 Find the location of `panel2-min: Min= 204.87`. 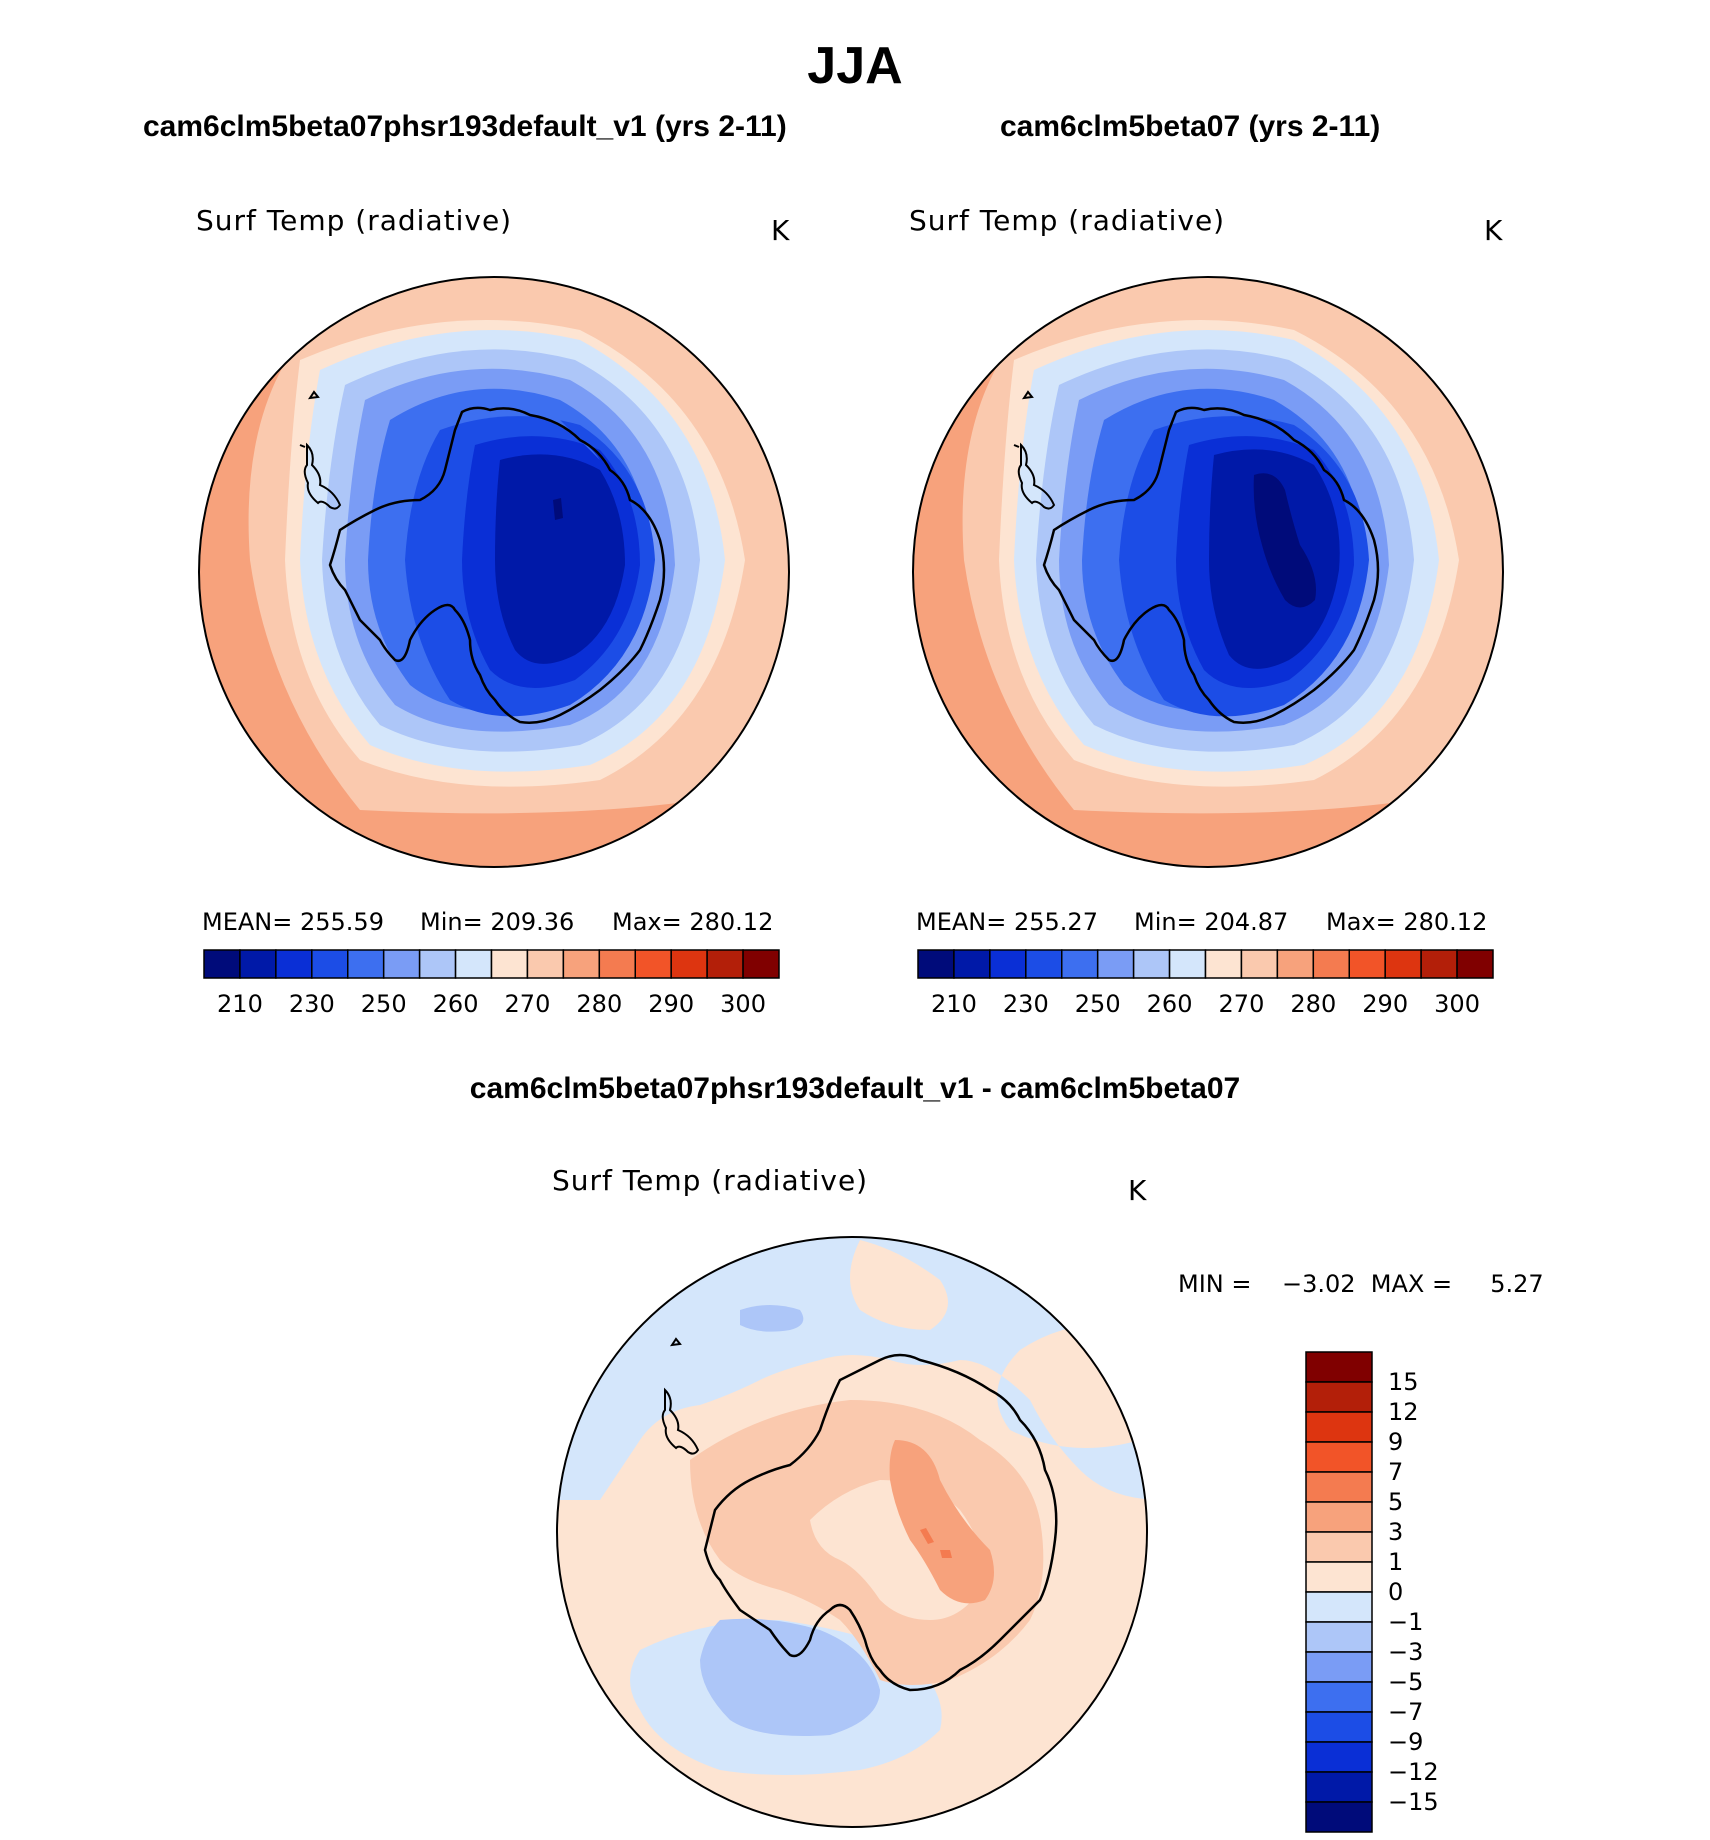

panel2-min: Min= 204.87 is located at coordinates (1211, 922).